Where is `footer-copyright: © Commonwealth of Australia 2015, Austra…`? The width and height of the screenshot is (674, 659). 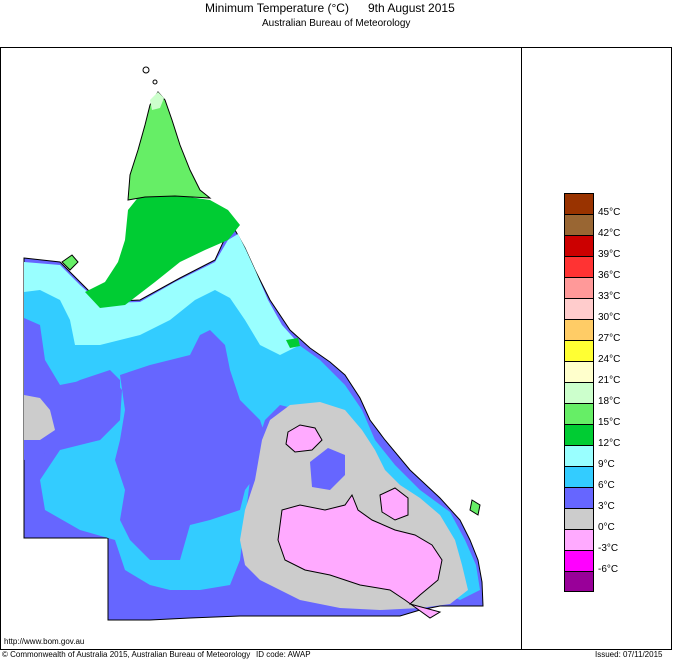 footer-copyright: © Commonwealth of Australia 2015, Austra… is located at coordinates (126, 654).